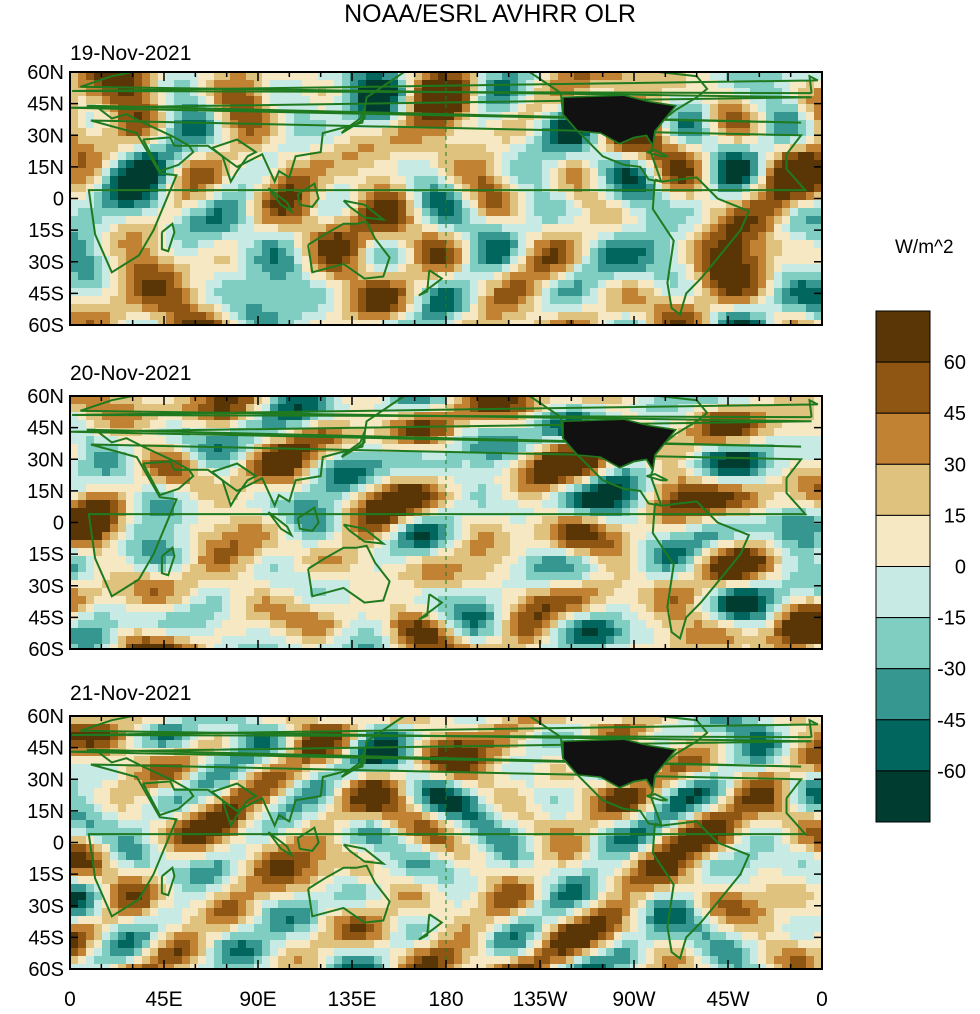 The image size is (980, 1014). Describe the element at coordinates (58, 844) in the screenshot. I see `lat-tick-label-3-4: 0` at that location.